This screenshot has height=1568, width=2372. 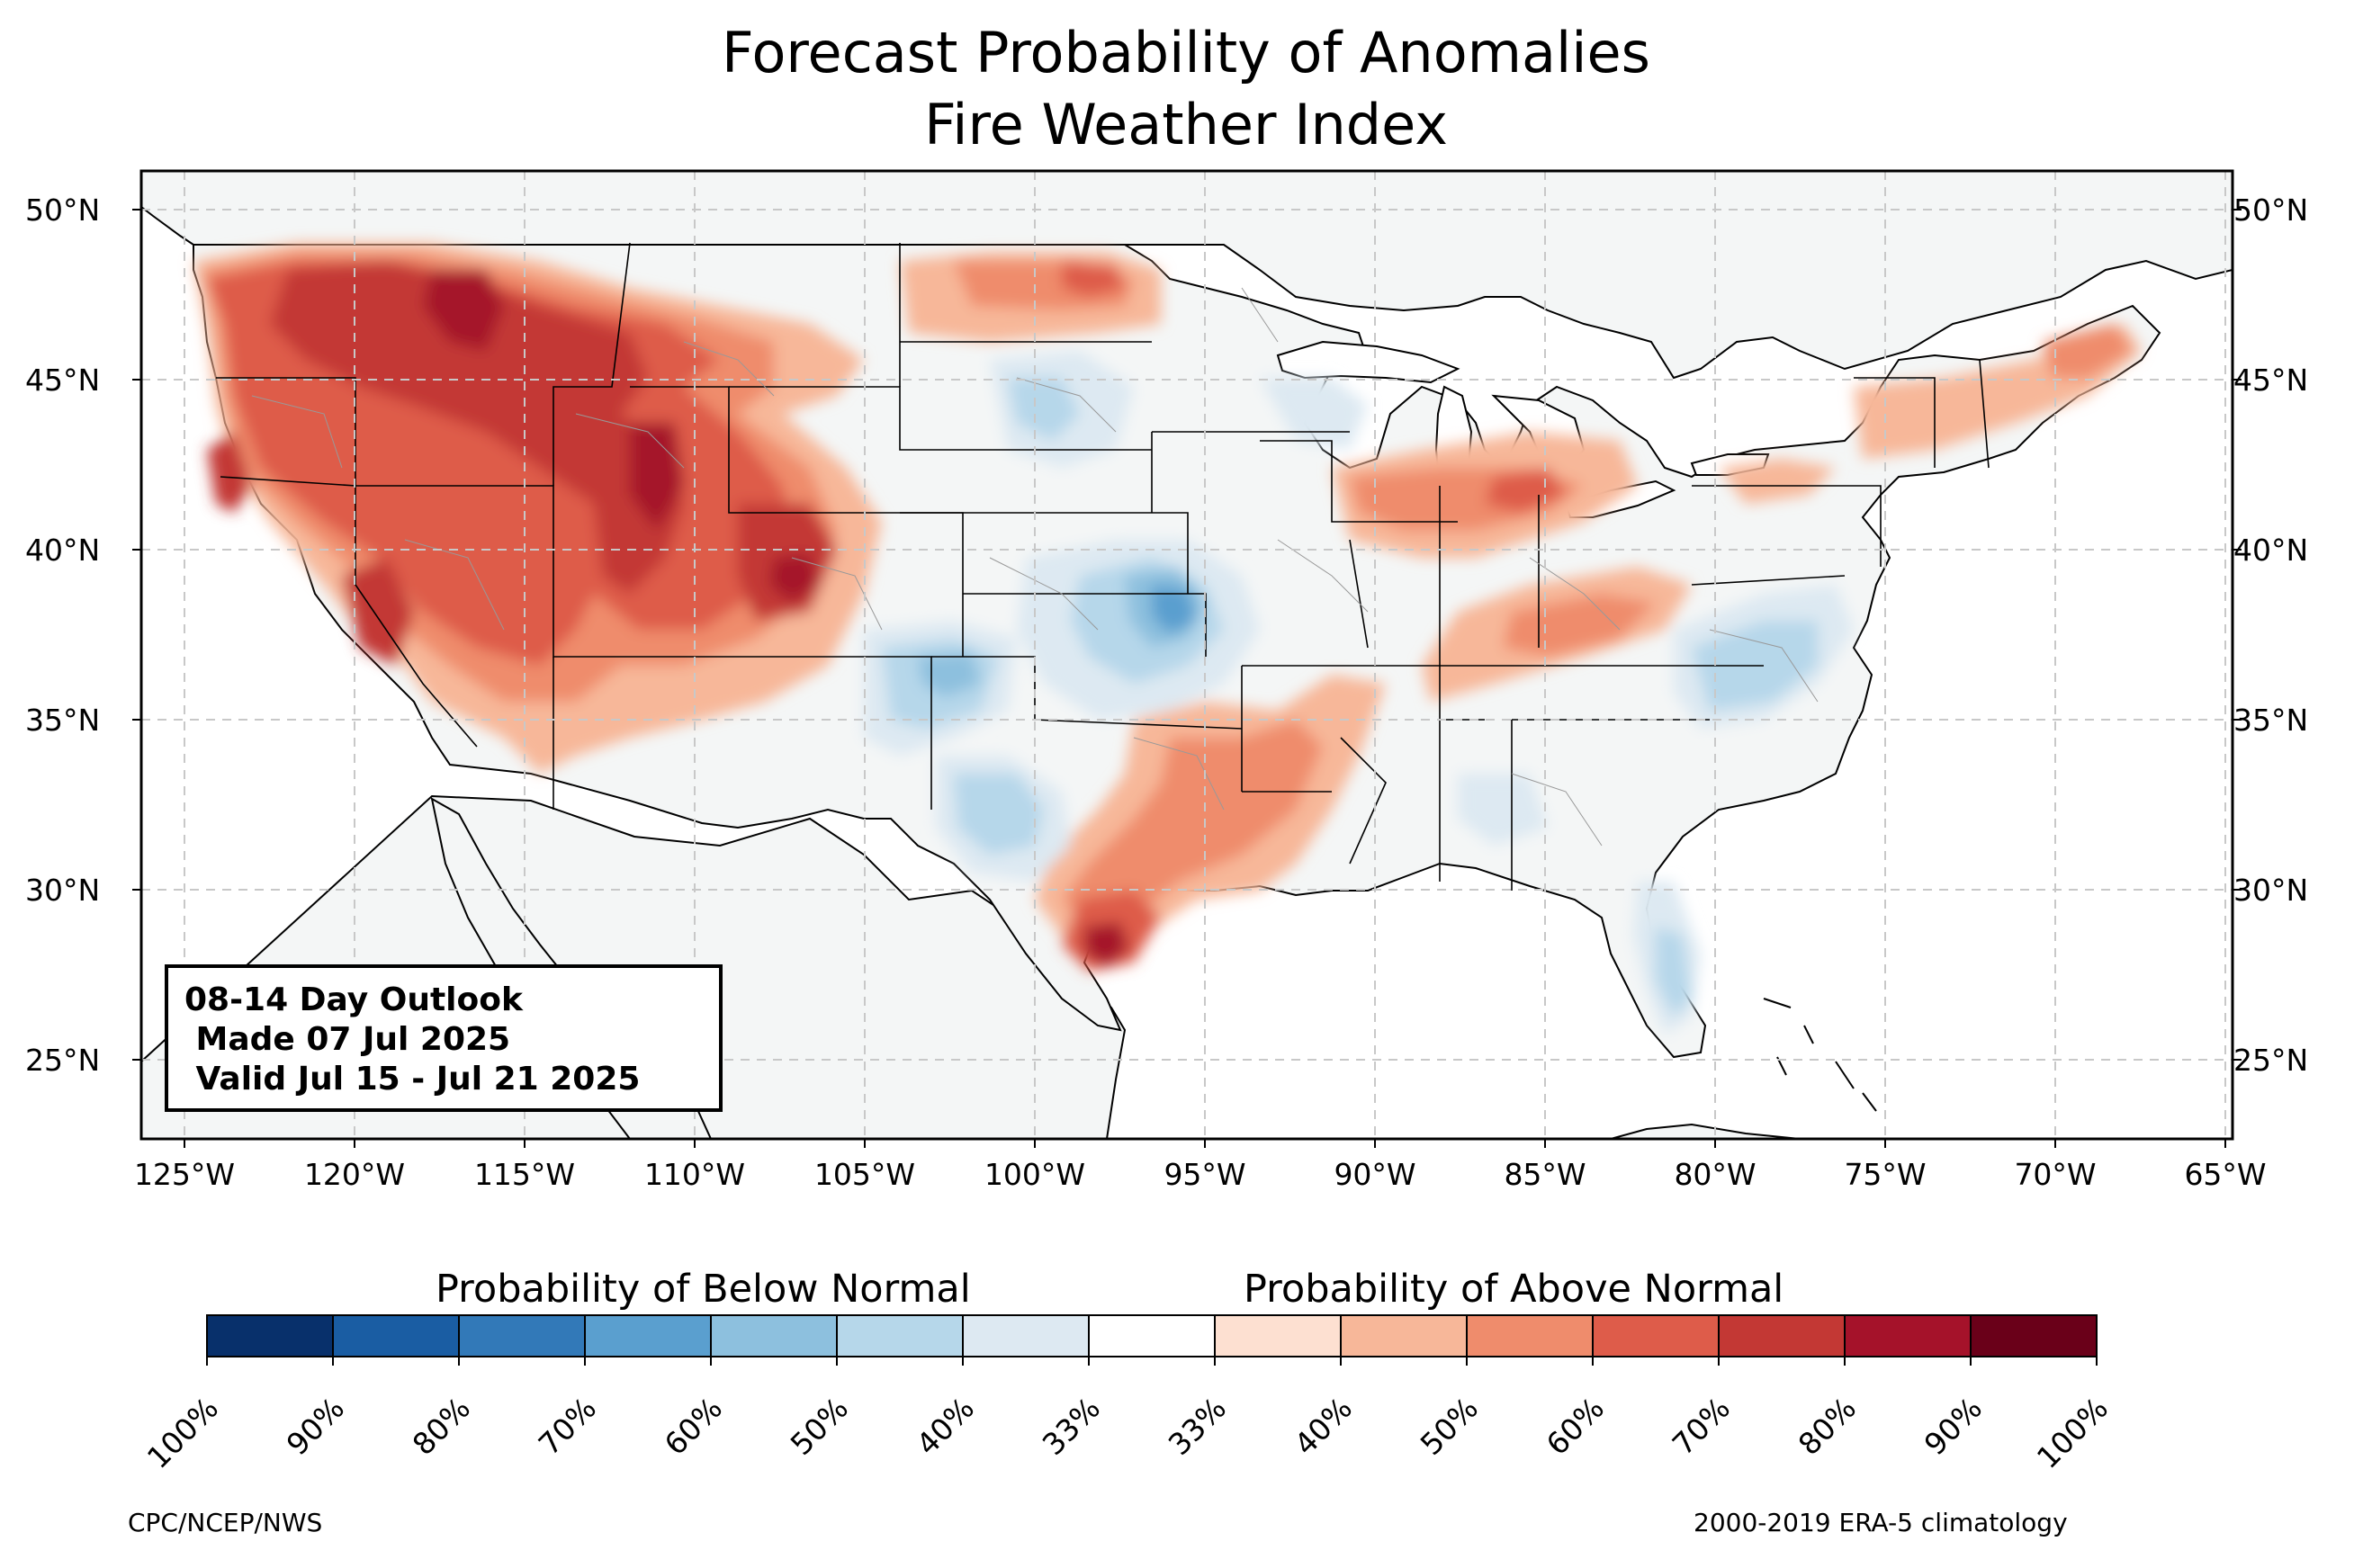 I want to click on outlook-period: 08-14 Day Outlook, so click(x=354, y=999).